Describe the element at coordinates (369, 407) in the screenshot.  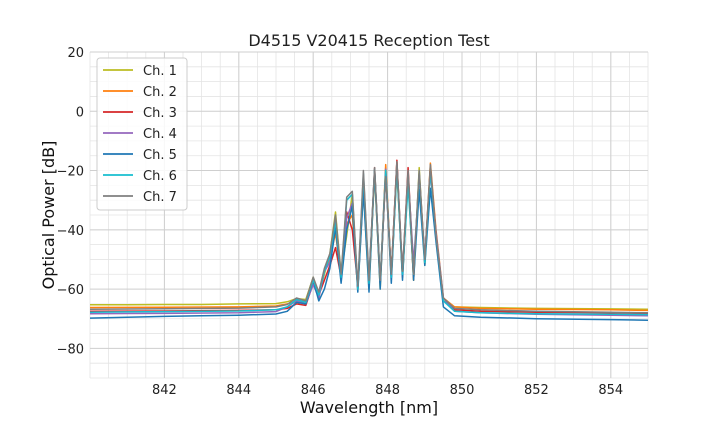
I see `x-axis-title: Wavelength [nm]` at that location.